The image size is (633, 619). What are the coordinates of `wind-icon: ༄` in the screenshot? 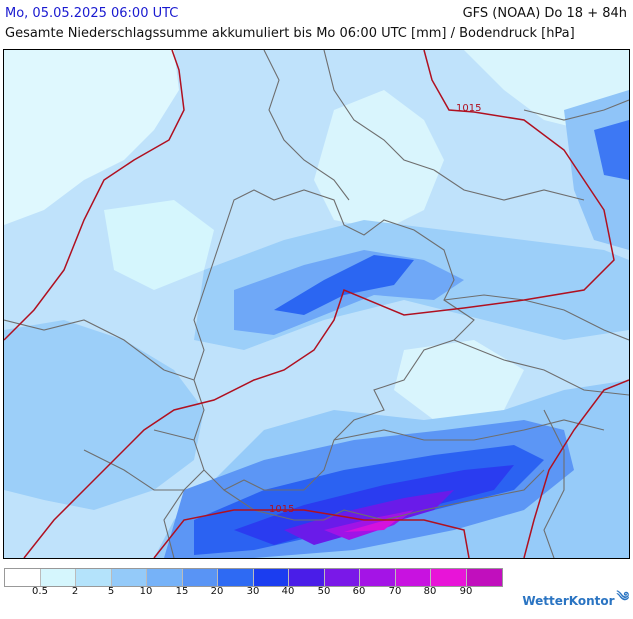 It's located at (622, 597).